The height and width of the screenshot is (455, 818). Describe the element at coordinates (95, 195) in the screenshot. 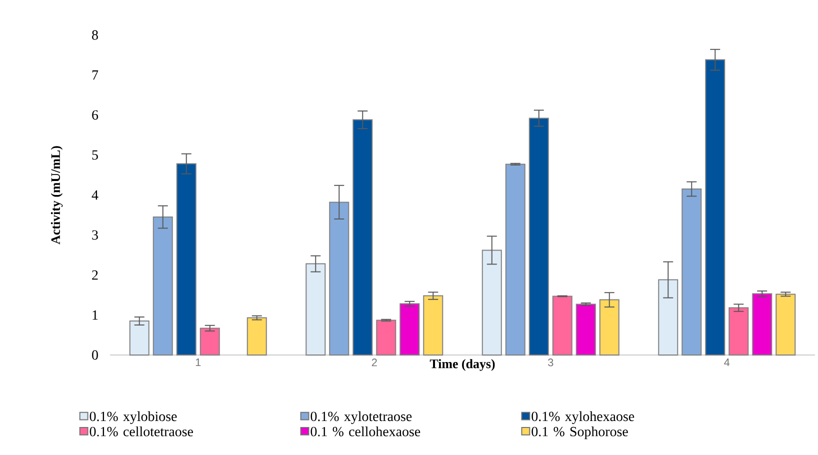

I see `y-tick-label: 4` at that location.